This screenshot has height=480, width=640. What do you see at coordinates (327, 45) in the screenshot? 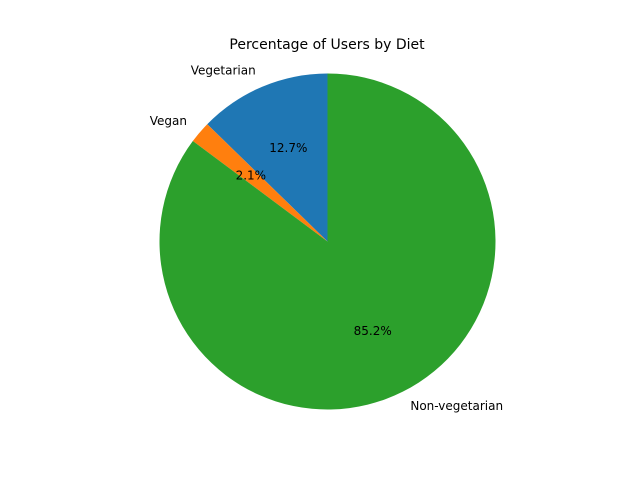
I see `chart-title: Percentage of Users by Diet` at bounding box center [327, 45].